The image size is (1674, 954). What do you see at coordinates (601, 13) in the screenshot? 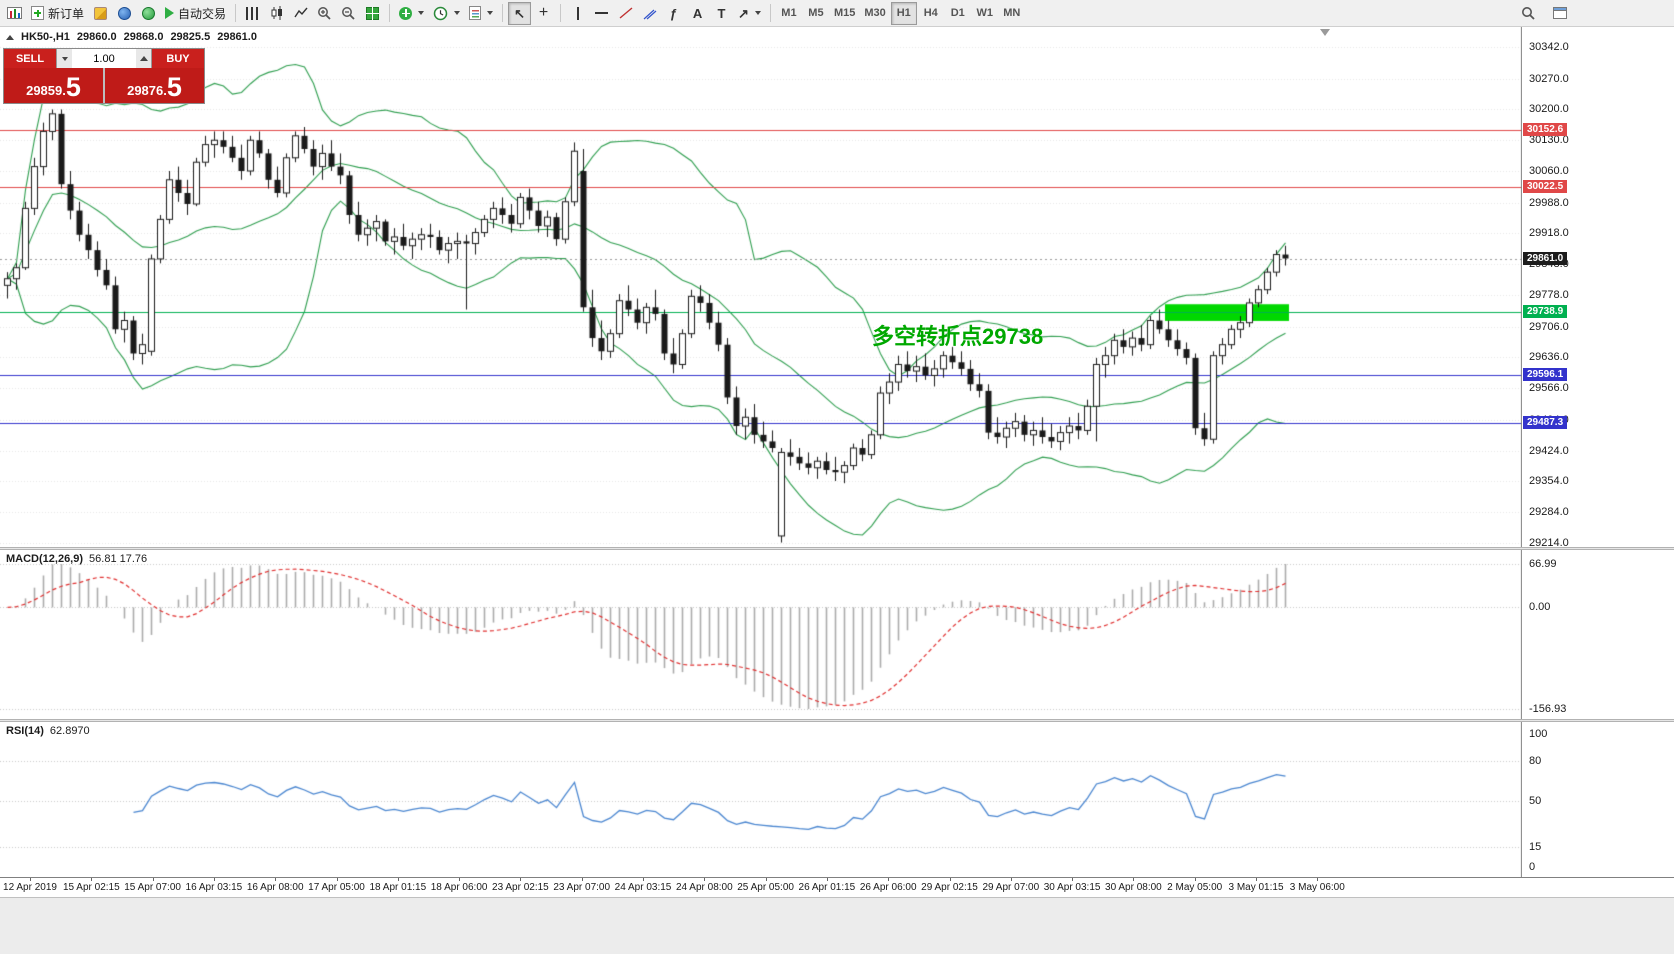
I see `horizontal-line-tool-button` at bounding box center [601, 13].